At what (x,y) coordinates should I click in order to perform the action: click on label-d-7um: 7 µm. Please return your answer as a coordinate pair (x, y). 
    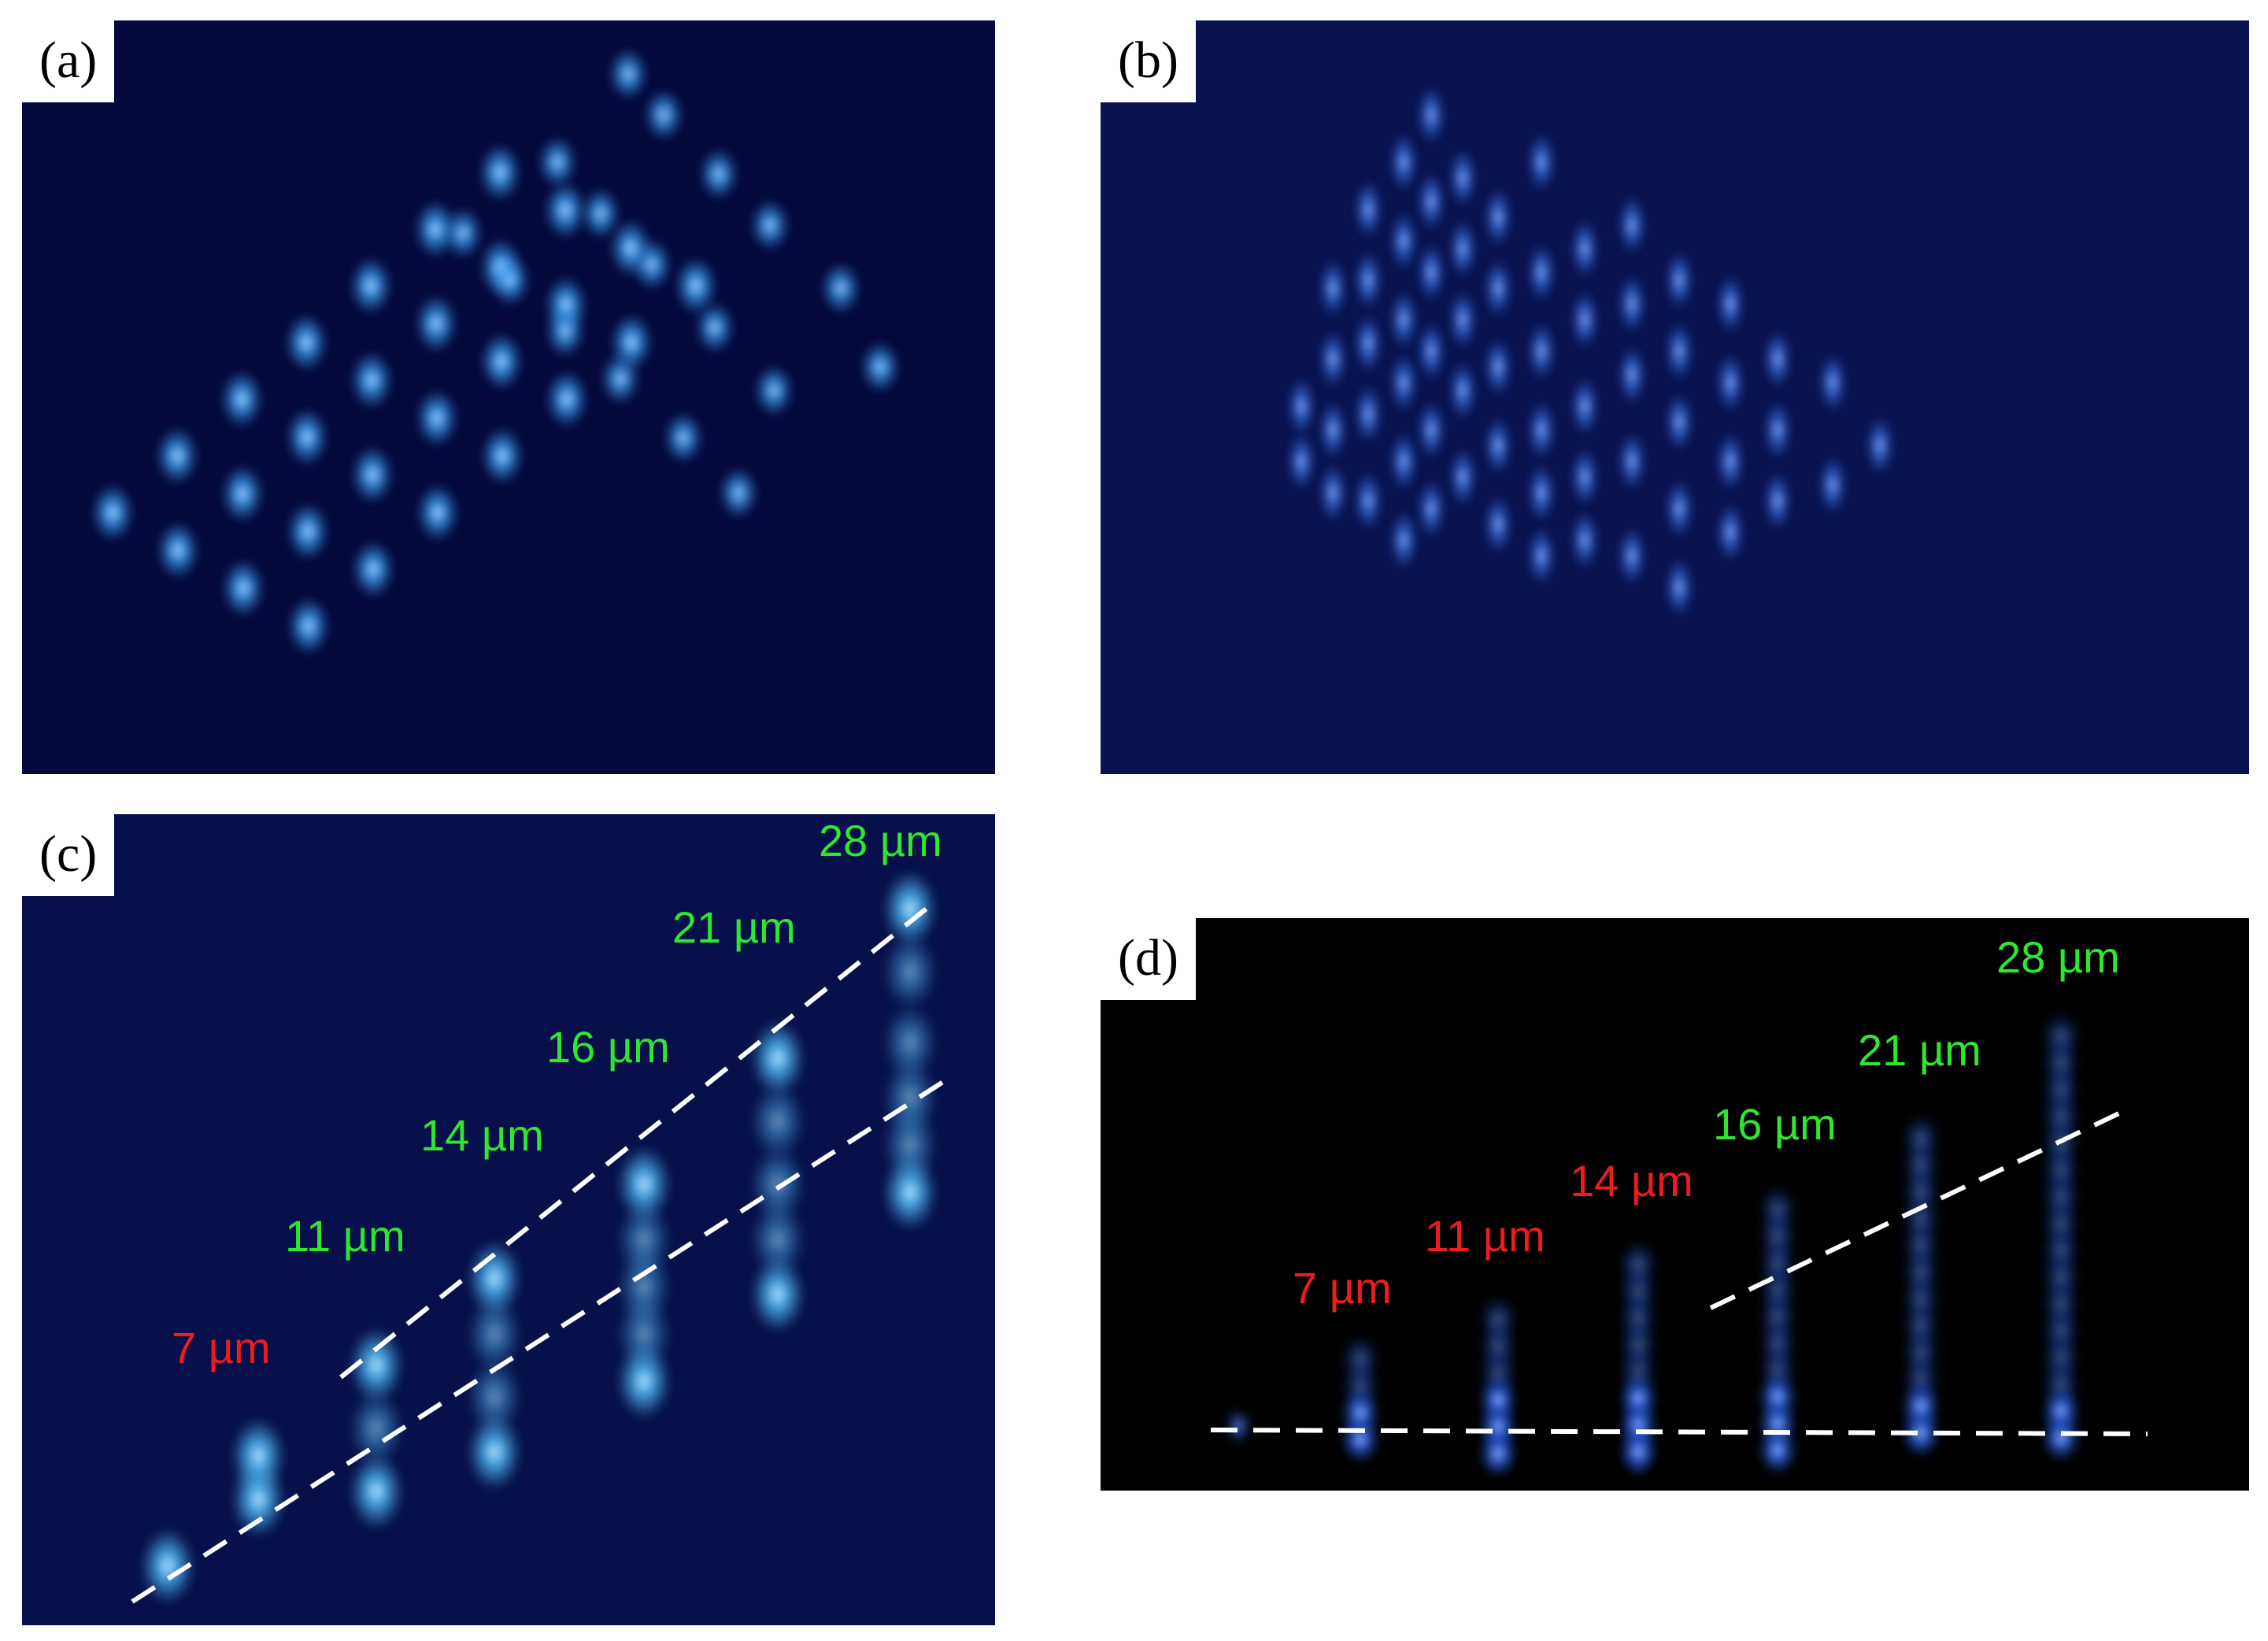
    Looking at the image, I should click on (1343, 1288).